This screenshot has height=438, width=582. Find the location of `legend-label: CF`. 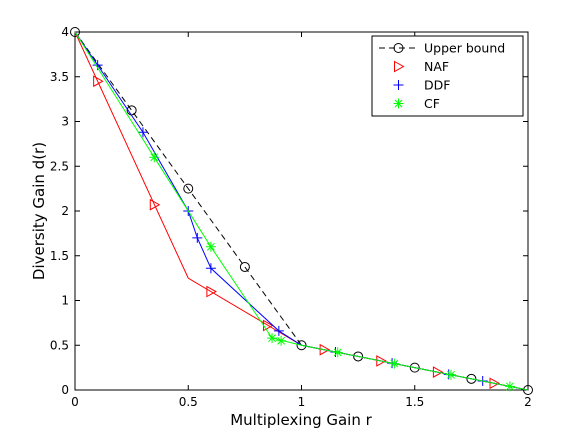

legend-label: CF is located at coordinates (432, 103).